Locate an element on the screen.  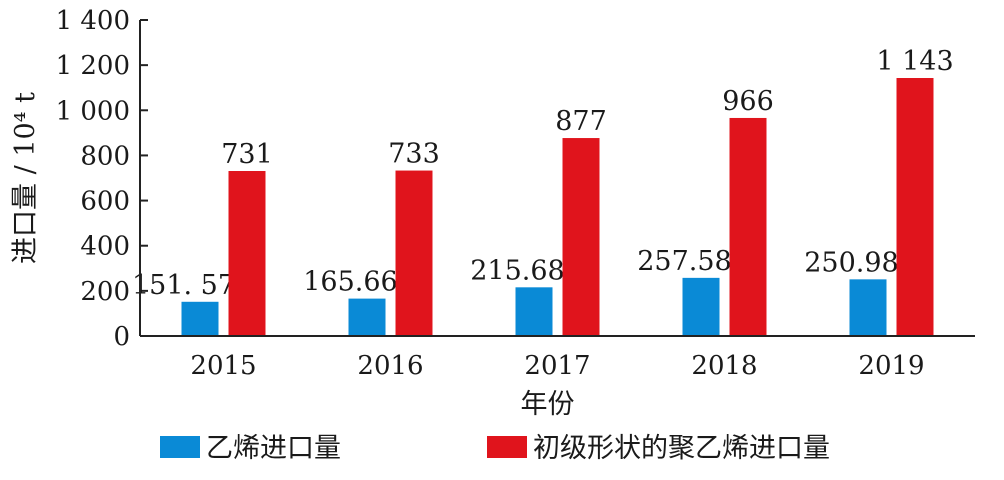
y-tick-label: 800 is located at coordinates (105, 156).